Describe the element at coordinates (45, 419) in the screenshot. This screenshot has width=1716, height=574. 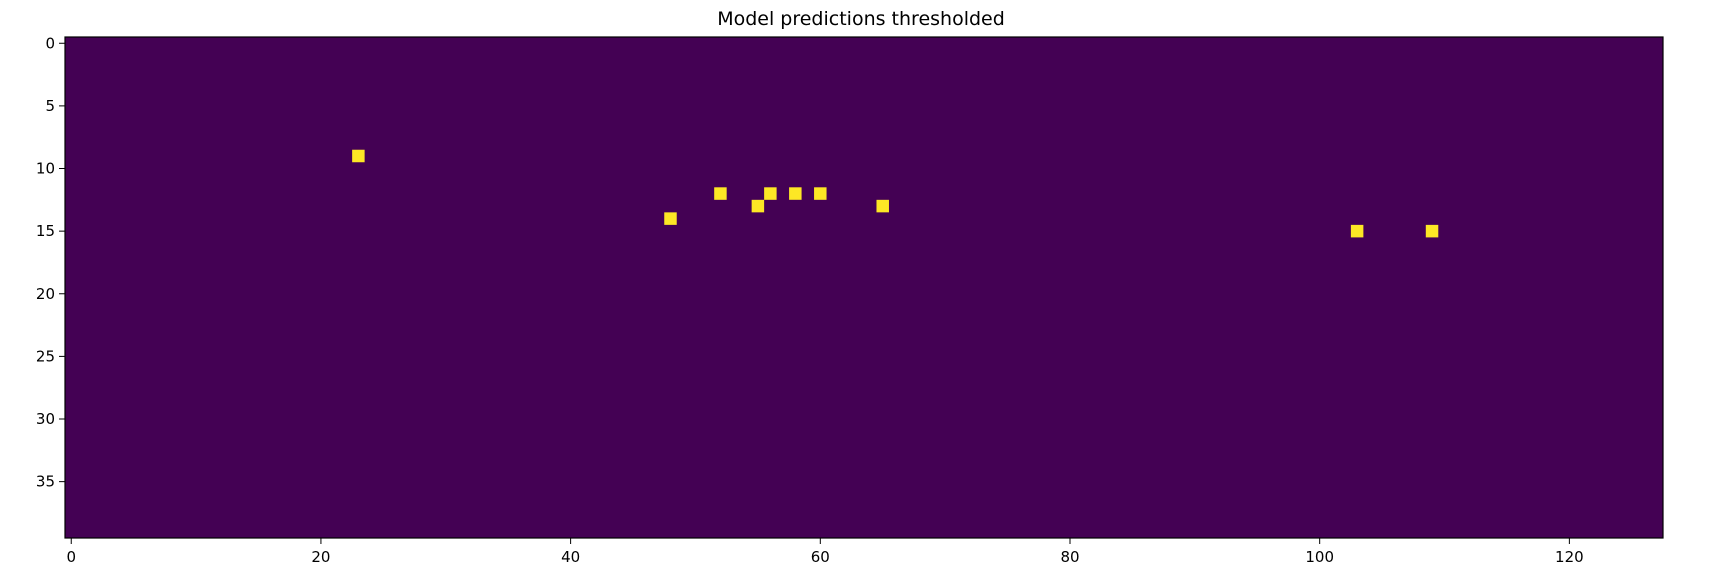
I see `y-tick-label: 30` at that location.